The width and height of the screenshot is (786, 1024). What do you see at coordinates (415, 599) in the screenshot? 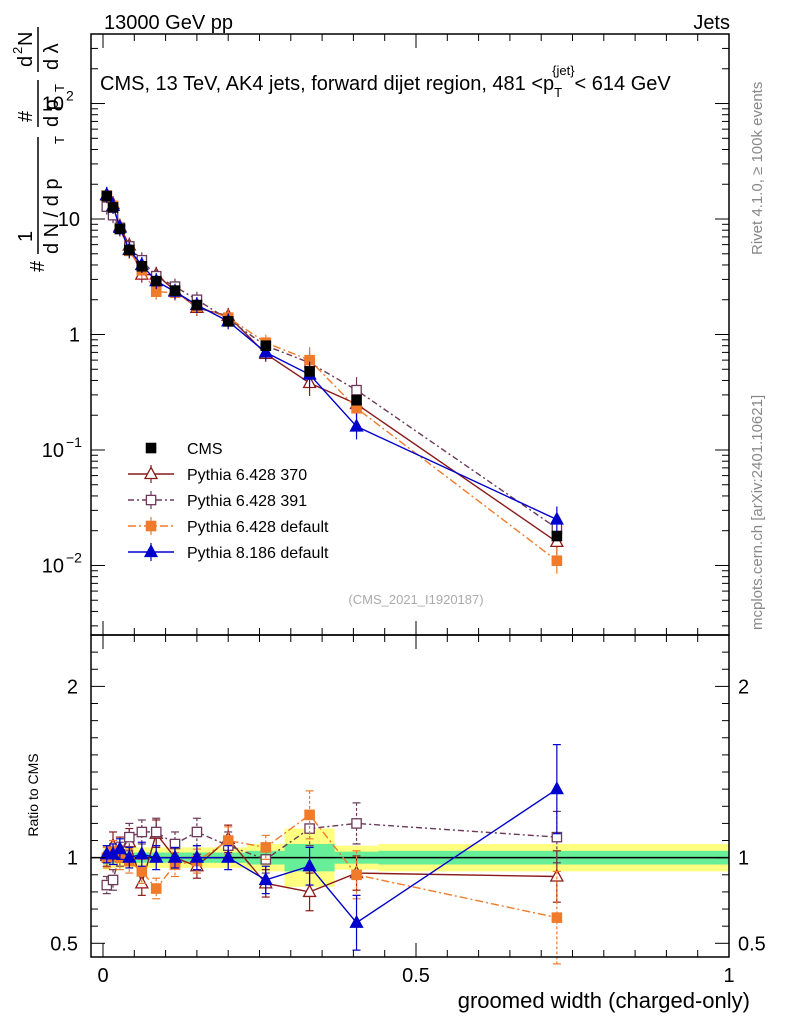
I see `analysis-watermark: (CMS_2021_I1920187)` at bounding box center [415, 599].